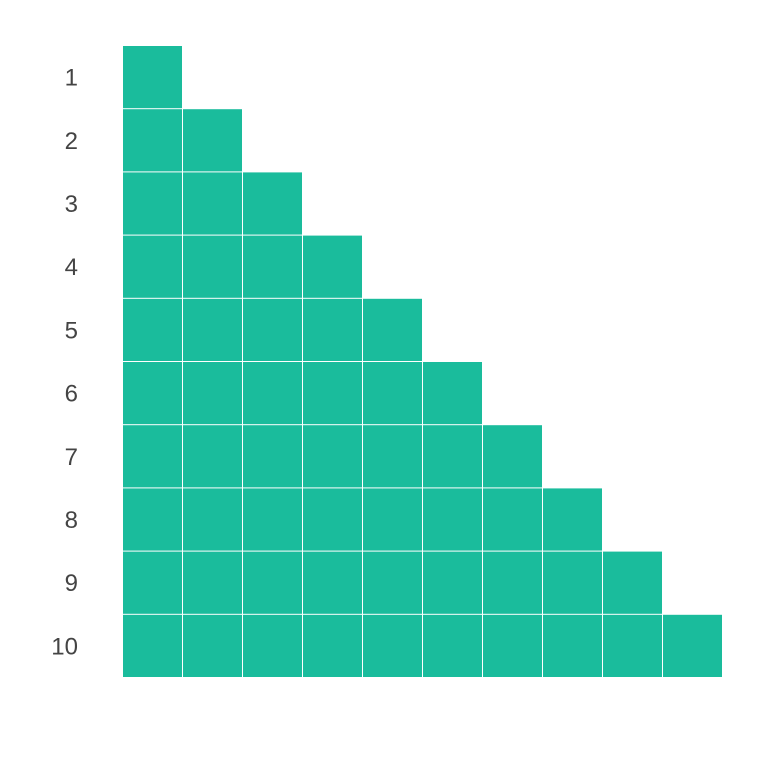 Image resolution: width=768 pixels, height=768 pixels. What do you see at coordinates (71, 267) in the screenshot?
I see `row-label-4: 4` at bounding box center [71, 267].